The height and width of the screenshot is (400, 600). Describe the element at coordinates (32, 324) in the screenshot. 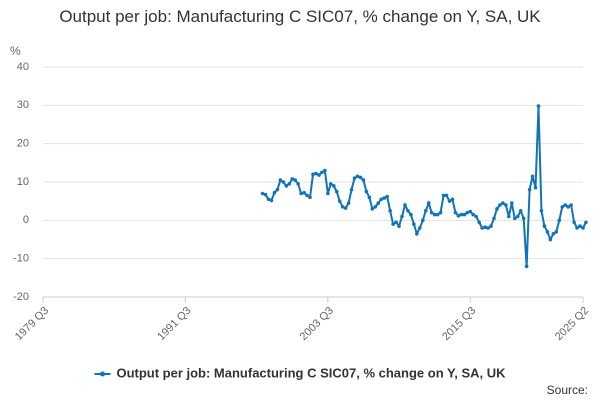

I see `x-tick-label: 1979 Q3` at that location.